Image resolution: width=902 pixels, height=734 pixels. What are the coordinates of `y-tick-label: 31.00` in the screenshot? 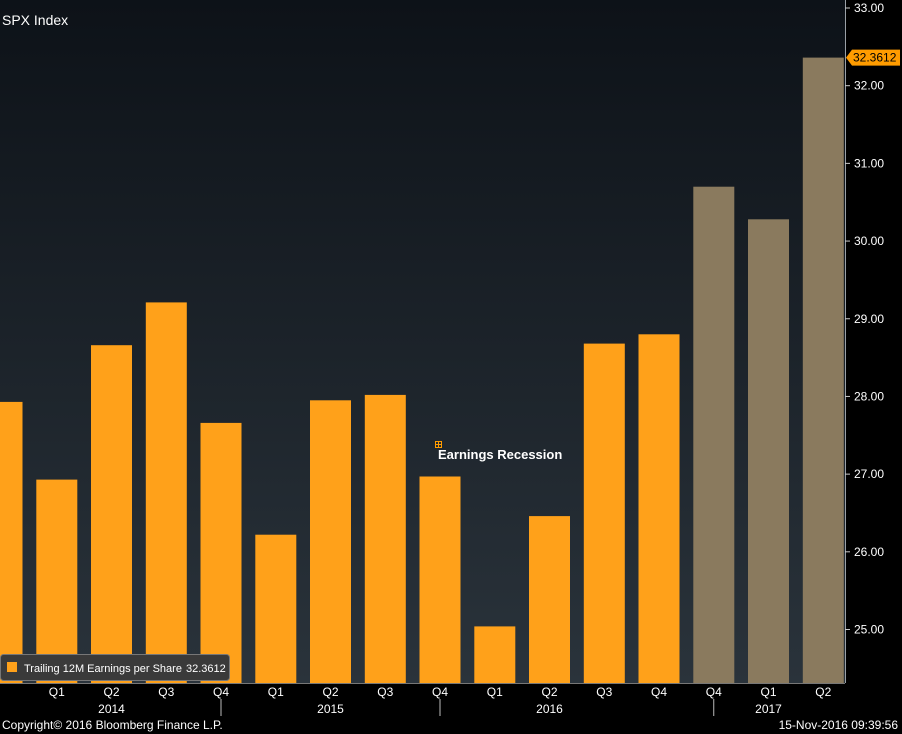 It's located at (869, 163).